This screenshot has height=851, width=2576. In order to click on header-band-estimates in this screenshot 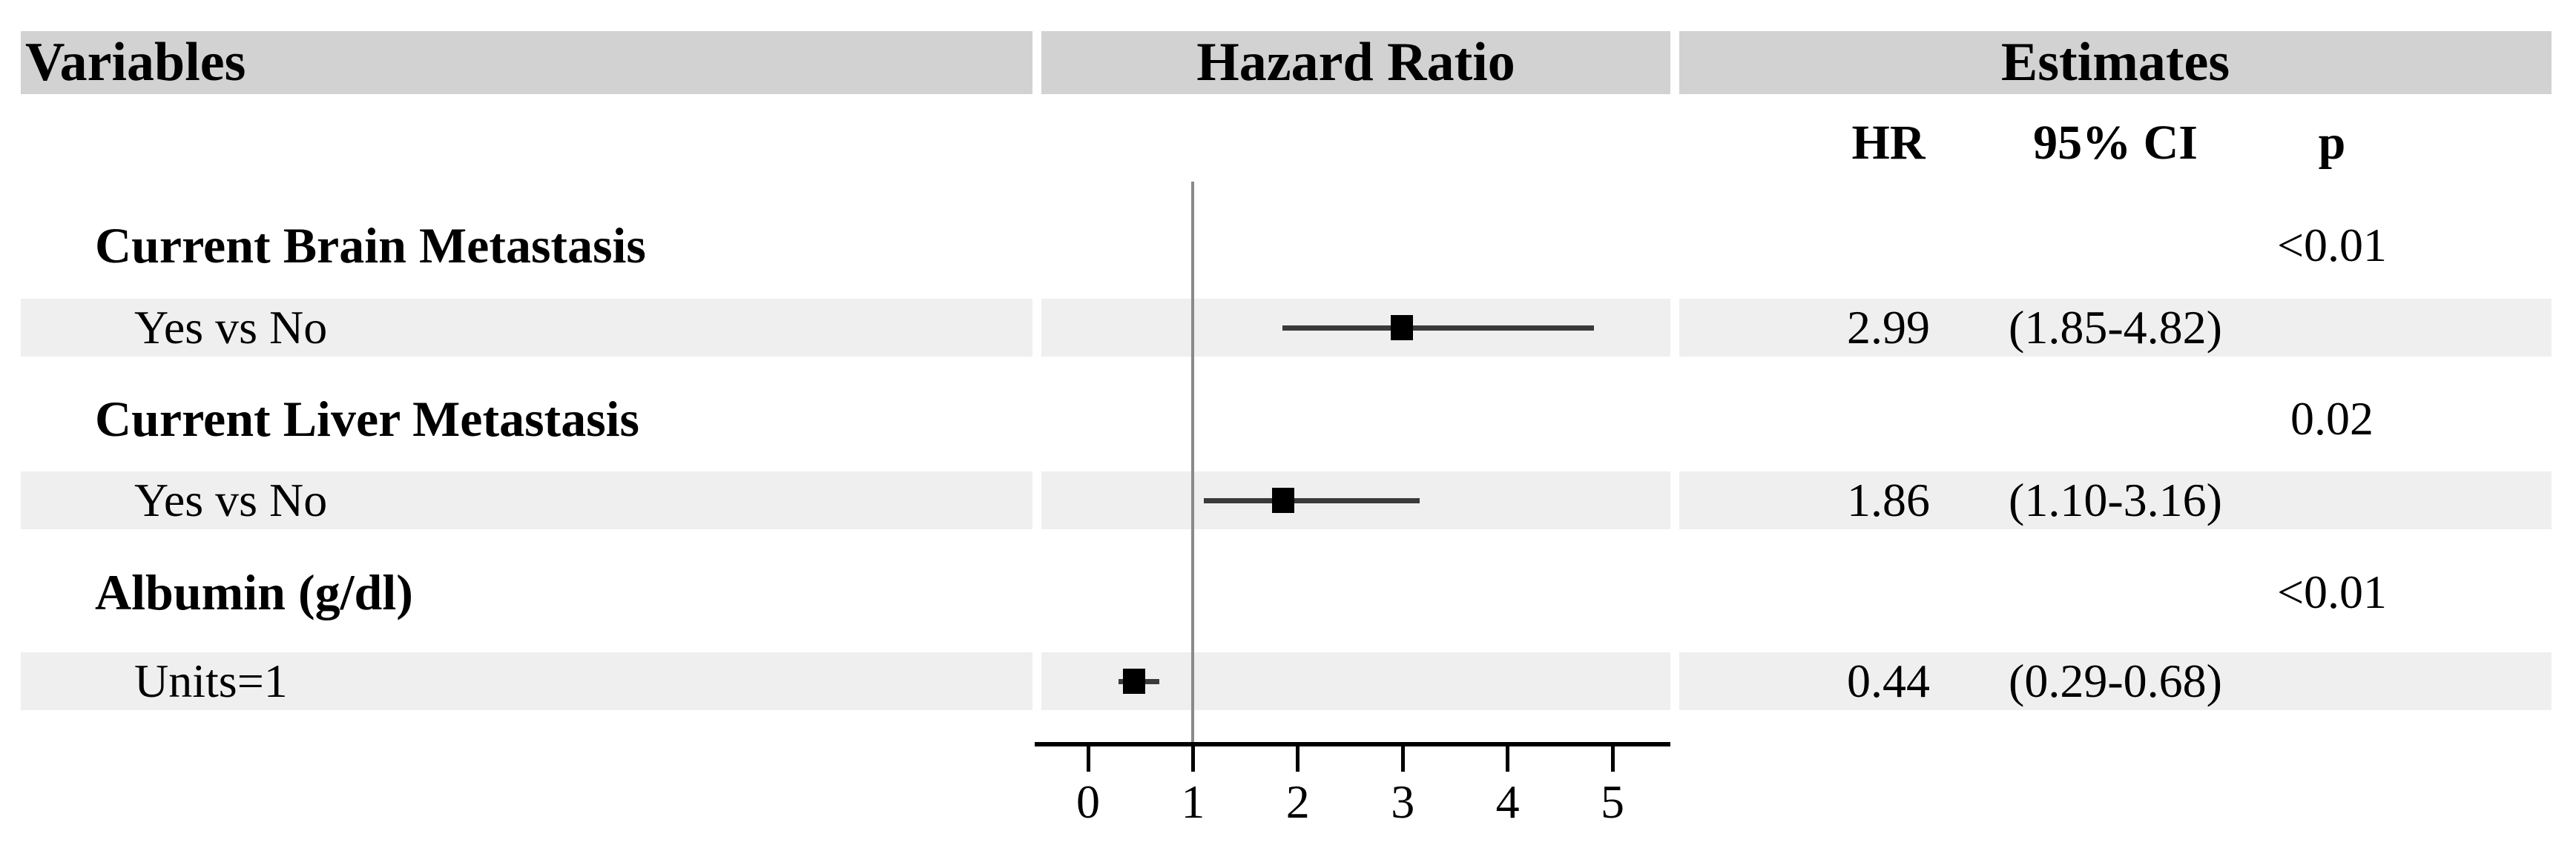, I will do `click(2115, 62)`.